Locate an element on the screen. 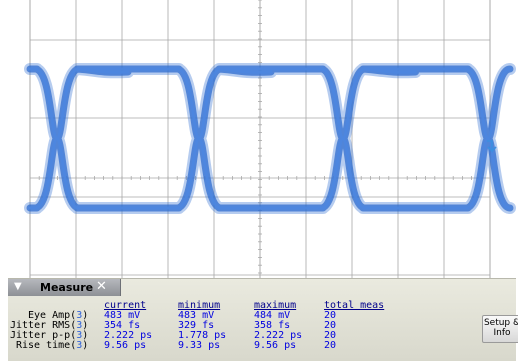 The width and height of the screenshot is (518, 361). meas-row-label: Jitter RMS(3) is located at coordinates (49, 325).